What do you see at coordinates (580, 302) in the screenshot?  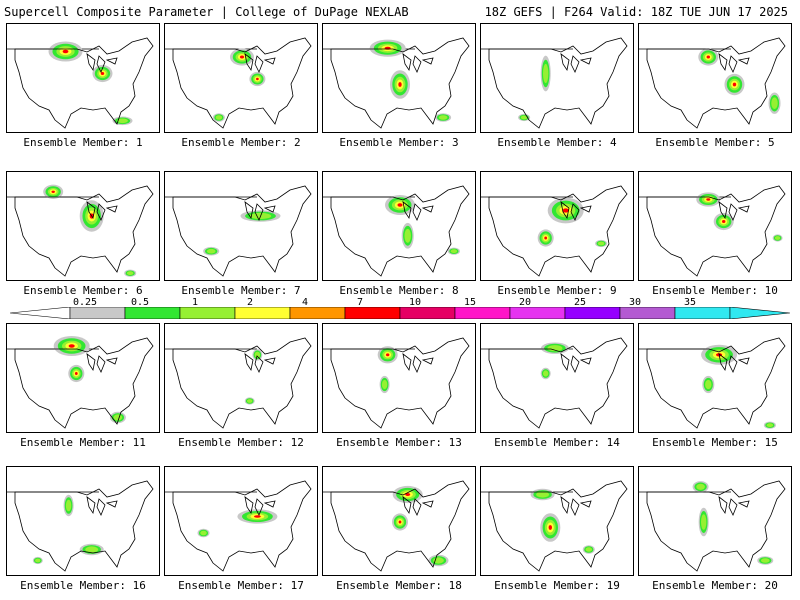 I see `colorbar-tick-label: 25` at bounding box center [580, 302].